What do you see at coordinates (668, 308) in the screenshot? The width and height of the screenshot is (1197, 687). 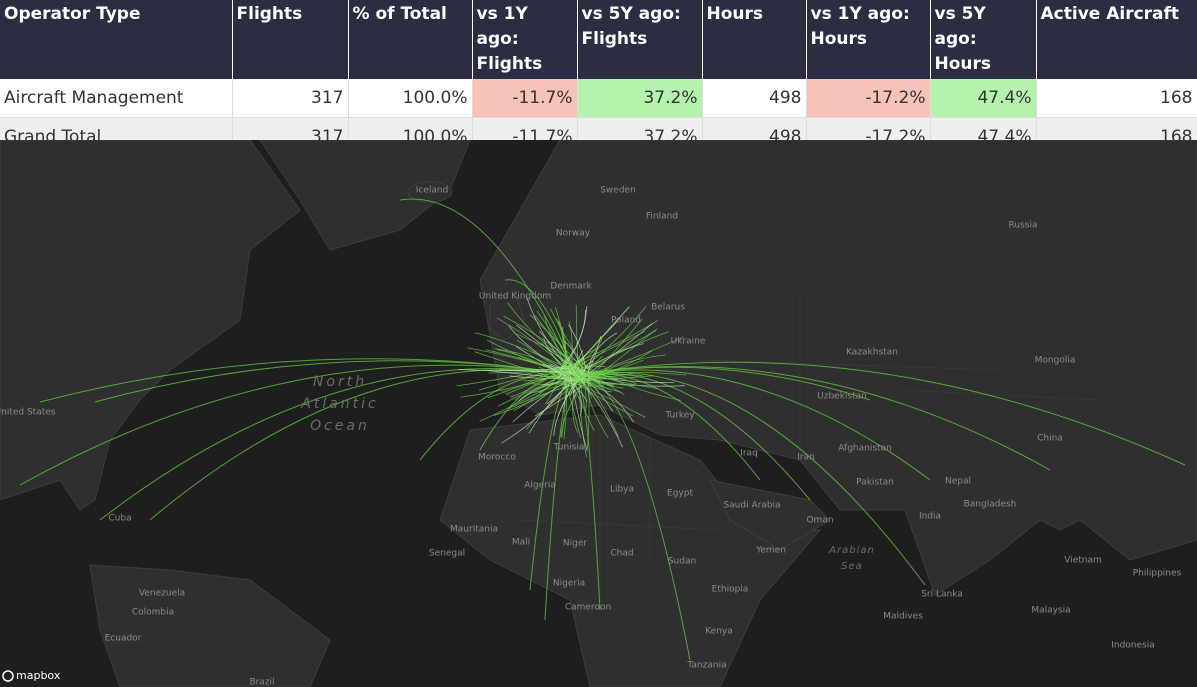 I see `country-label: Belarus` at bounding box center [668, 308].